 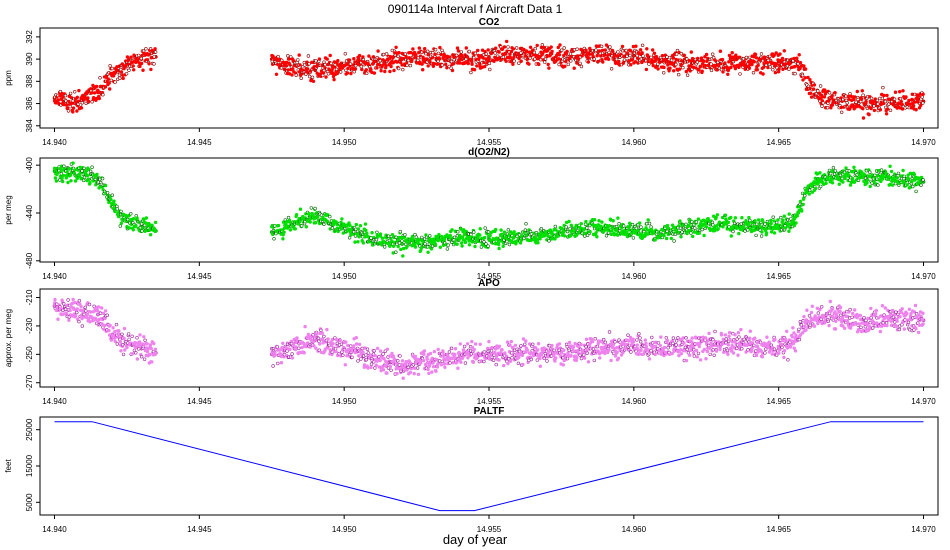 What do you see at coordinates (475, 539) in the screenshot?
I see `figure-xlabel: day of year` at bounding box center [475, 539].